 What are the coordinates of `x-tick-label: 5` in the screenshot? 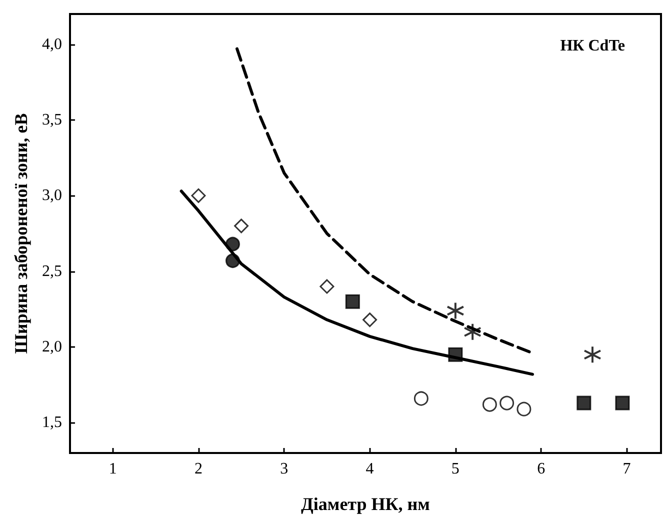 It's located at (455, 469).